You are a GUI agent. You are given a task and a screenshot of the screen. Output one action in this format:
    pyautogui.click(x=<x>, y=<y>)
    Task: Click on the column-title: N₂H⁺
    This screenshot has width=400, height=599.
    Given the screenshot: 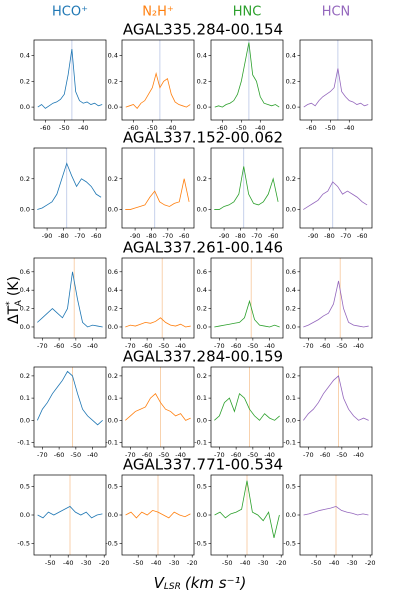 What is the action you would take?
    pyautogui.click(x=158, y=12)
    